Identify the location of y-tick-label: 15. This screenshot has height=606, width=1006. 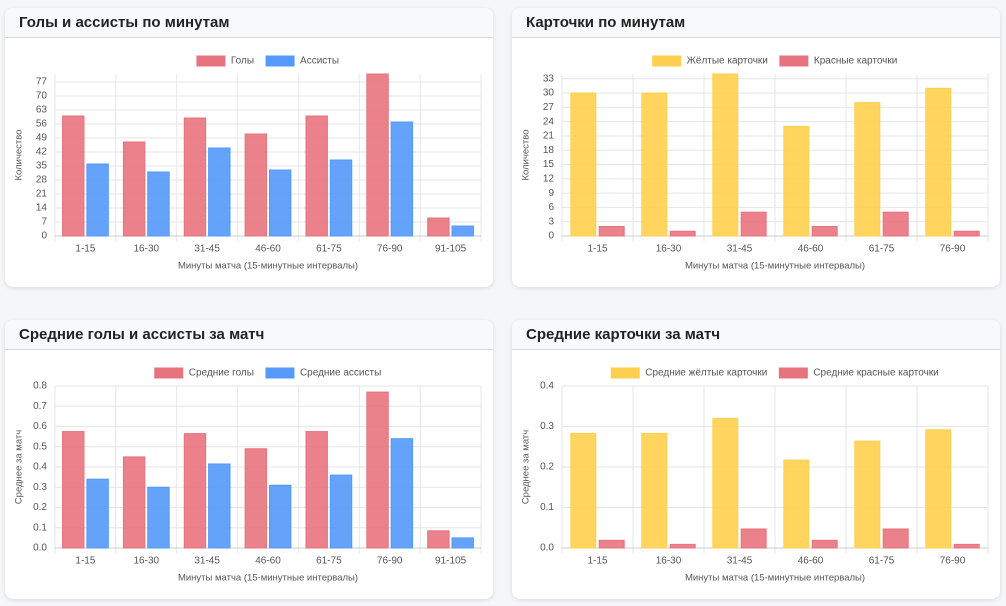
(549, 164).